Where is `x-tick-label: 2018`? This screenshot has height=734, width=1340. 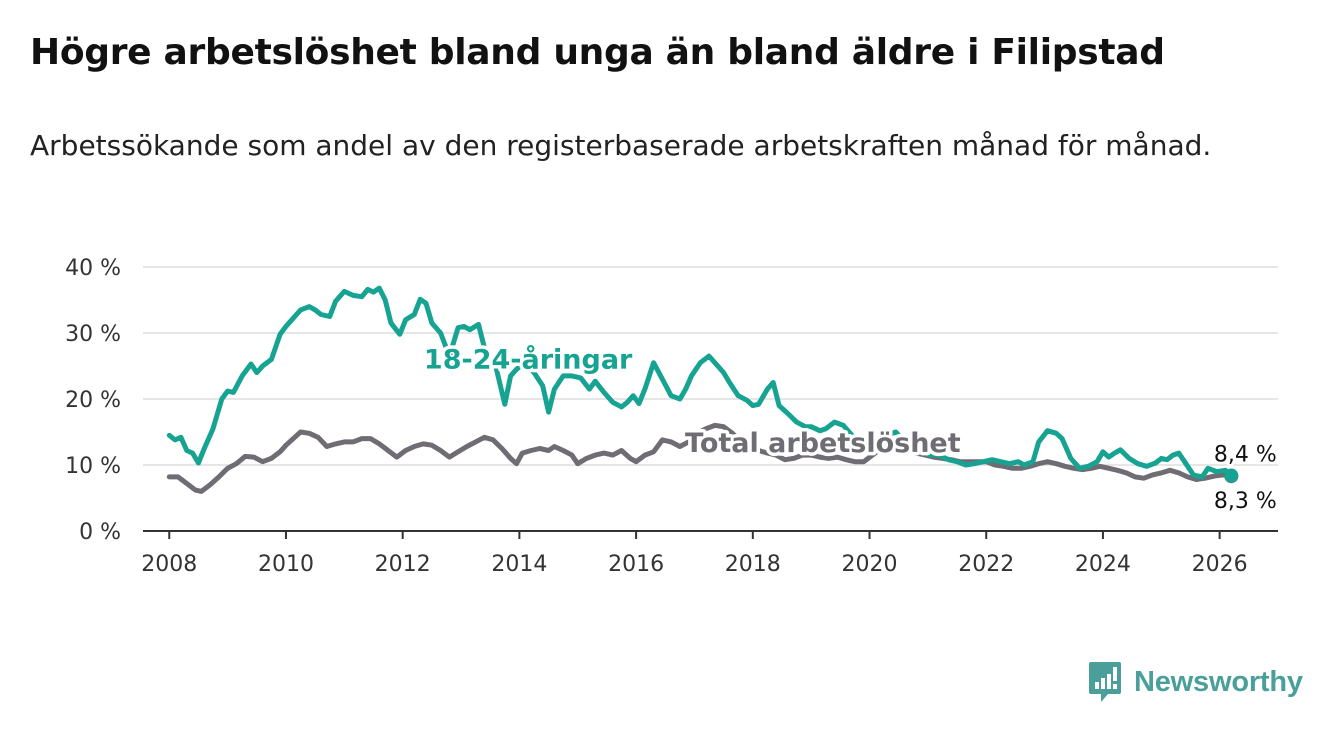 x-tick-label: 2018 is located at coordinates (753, 564).